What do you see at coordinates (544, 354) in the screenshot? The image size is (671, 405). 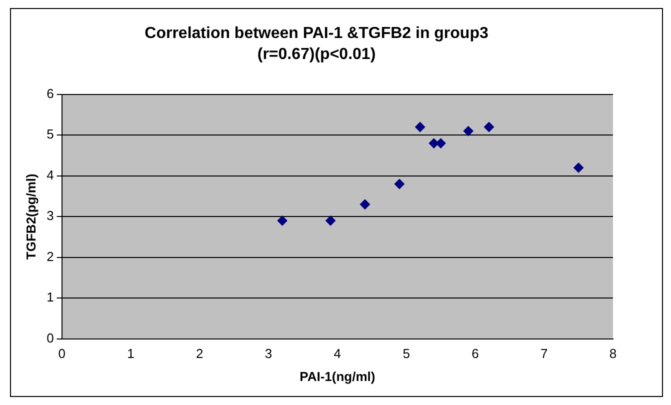 I see `x-tick-label: 7` at bounding box center [544, 354].